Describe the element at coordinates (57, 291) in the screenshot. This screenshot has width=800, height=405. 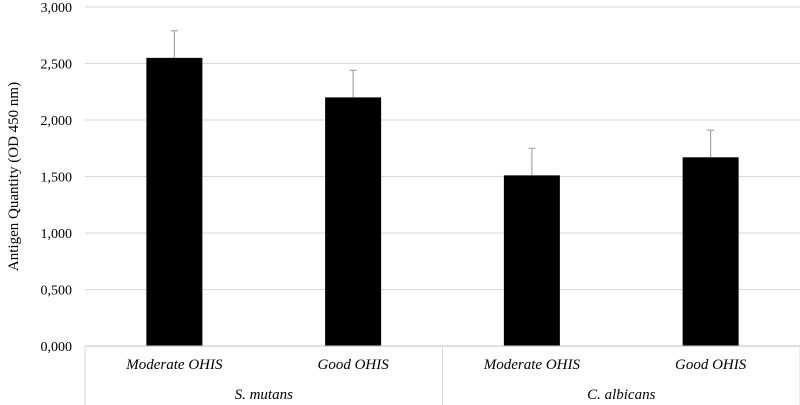
I see `y-tick-label: 0,500` at that location.